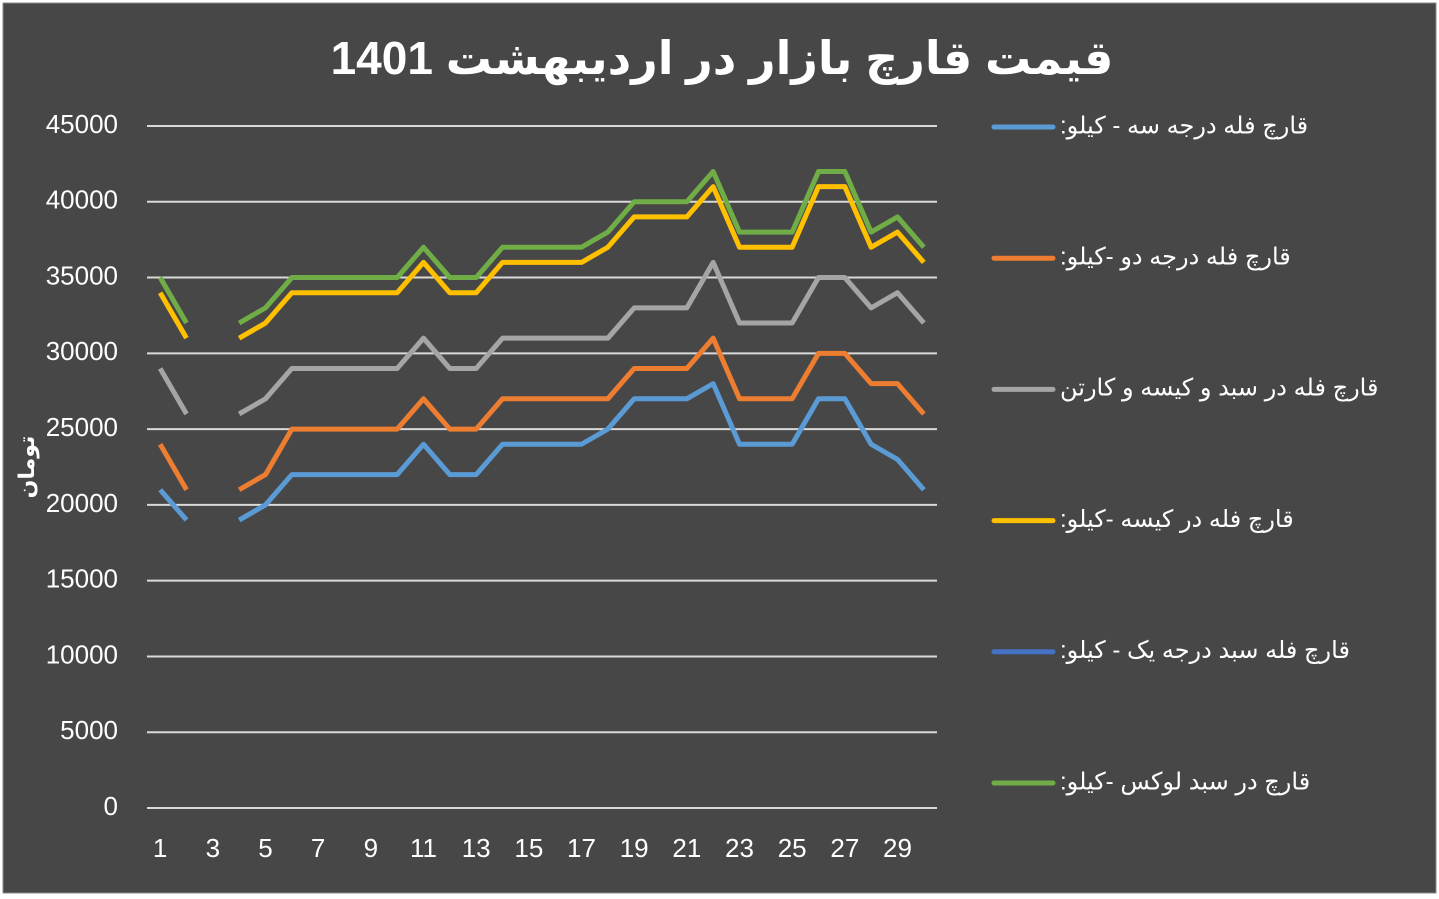  I want to click on y-tick-label: 10000, so click(82, 654).